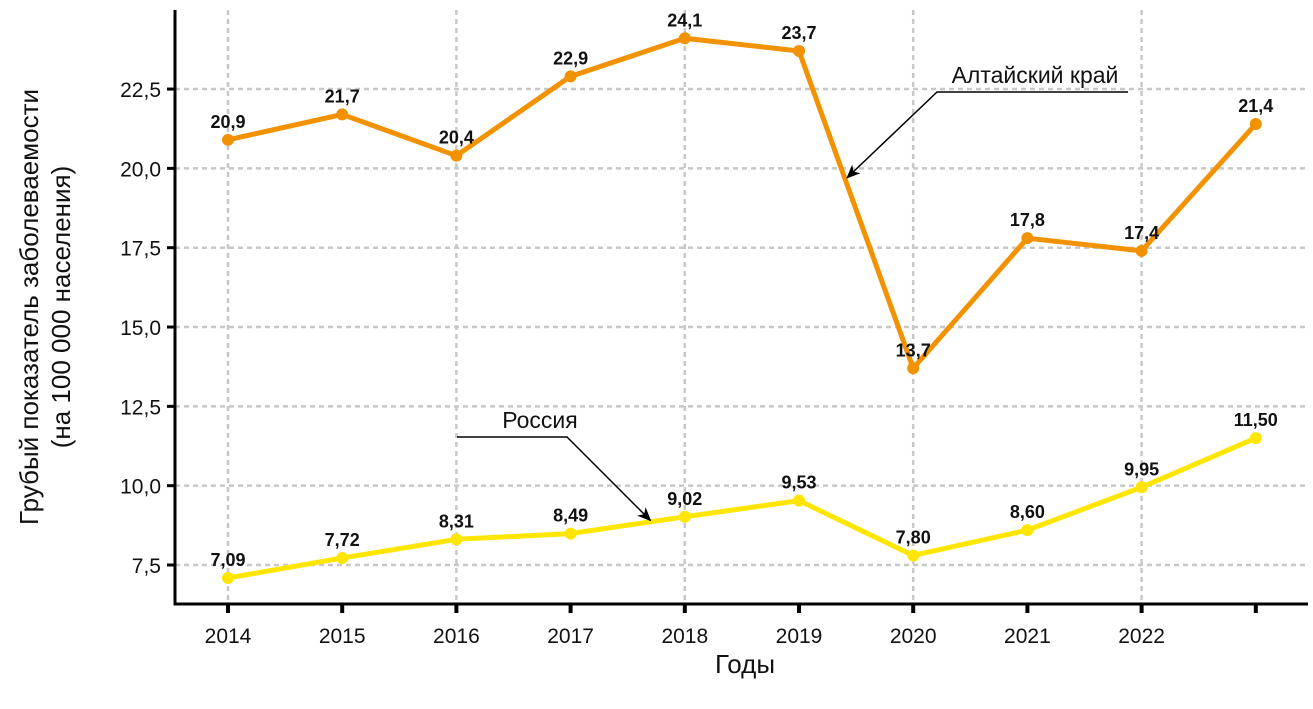 This screenshot has height=709, width=1313. What do you see at coordinates (798, 483) in the screenshot?
I see `data-label: 9,53` at bounding box center [798, 483].